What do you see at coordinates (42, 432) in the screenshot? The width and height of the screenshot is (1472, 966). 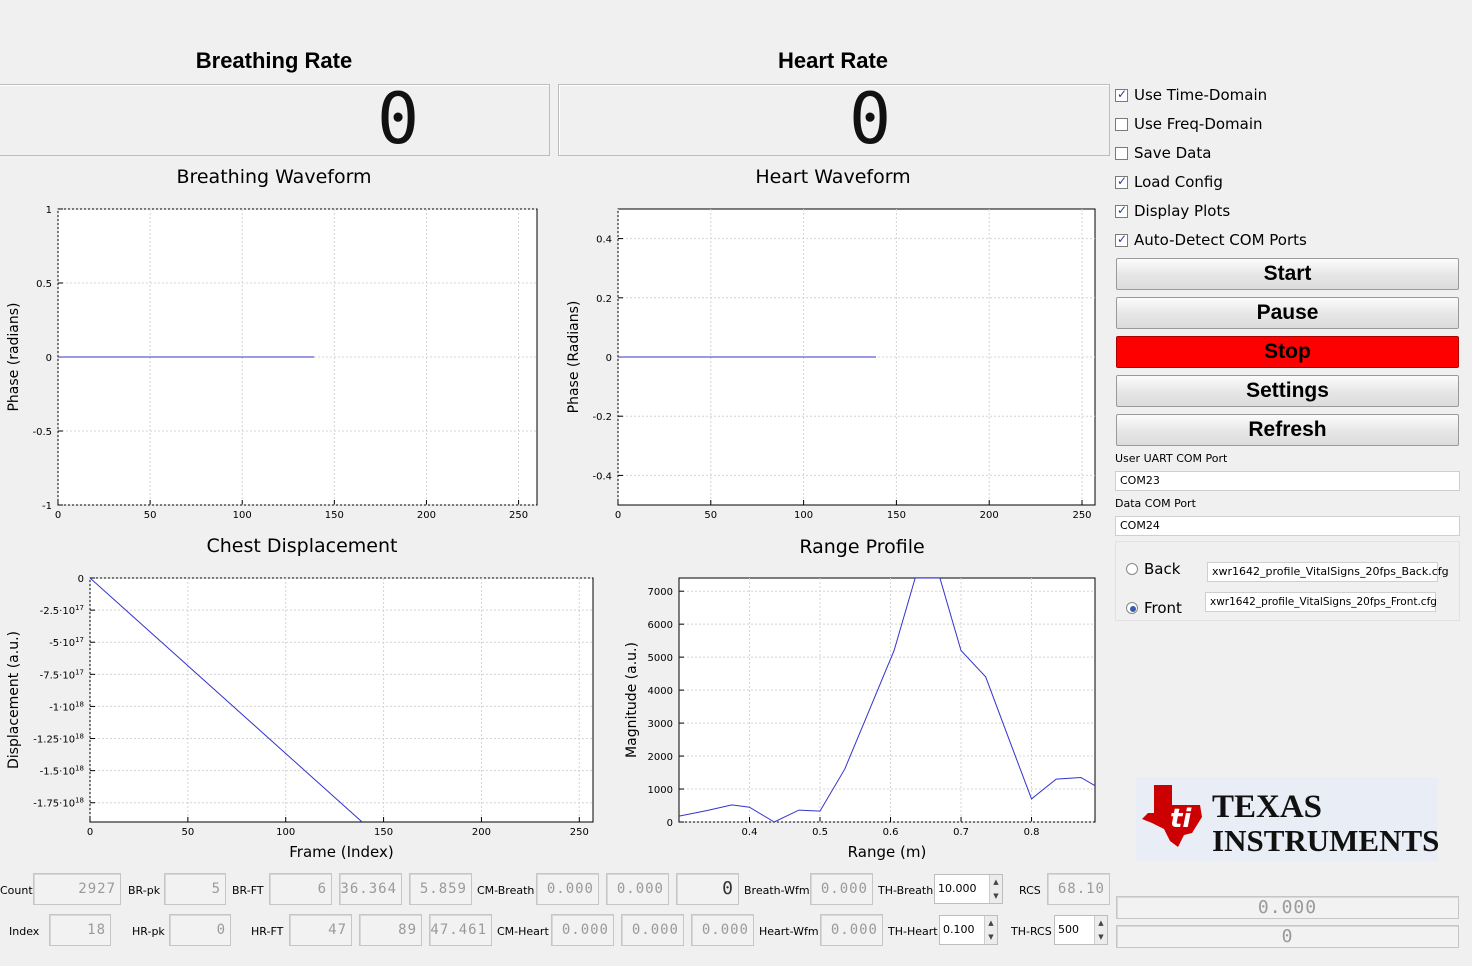 I see `y-tick-label: -0.5` at bounding box center [42, 432].